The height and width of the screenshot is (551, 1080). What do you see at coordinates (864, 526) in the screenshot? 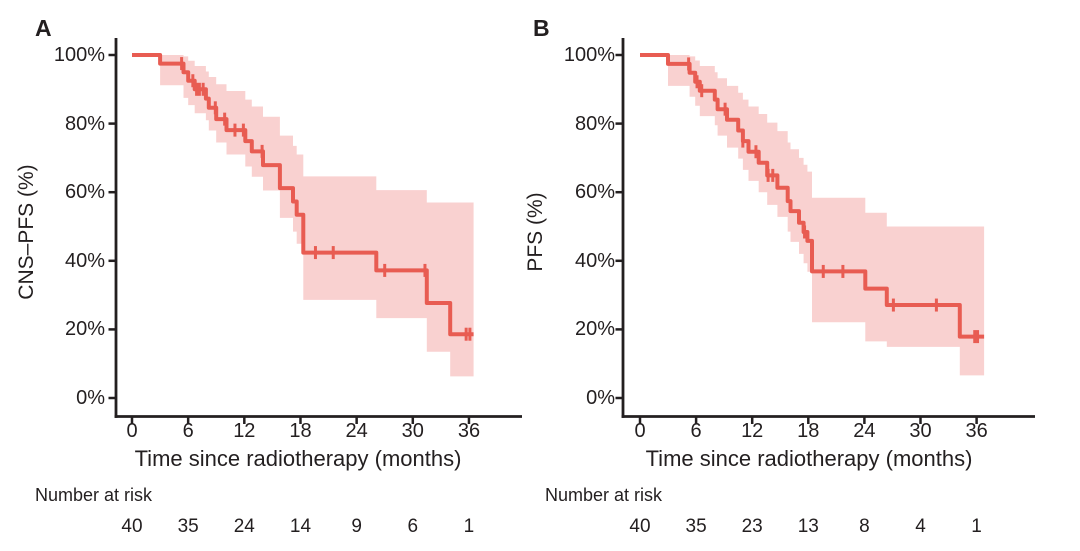
I see `risk-count-b: 8` at bounding box center [864, 526].